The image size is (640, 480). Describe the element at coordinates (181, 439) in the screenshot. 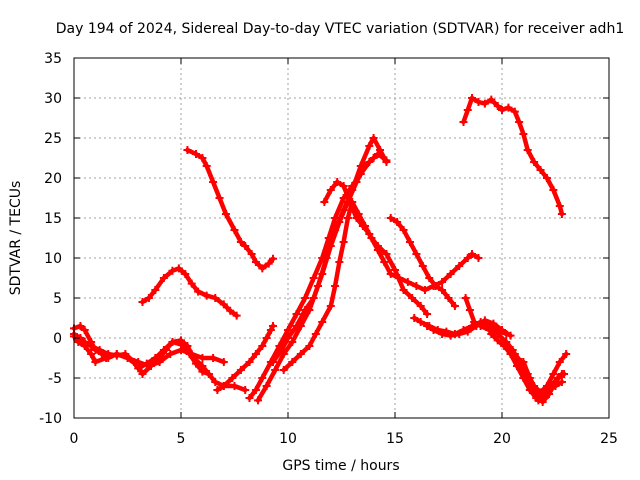

I see `x-tick-label: 5` at that location.